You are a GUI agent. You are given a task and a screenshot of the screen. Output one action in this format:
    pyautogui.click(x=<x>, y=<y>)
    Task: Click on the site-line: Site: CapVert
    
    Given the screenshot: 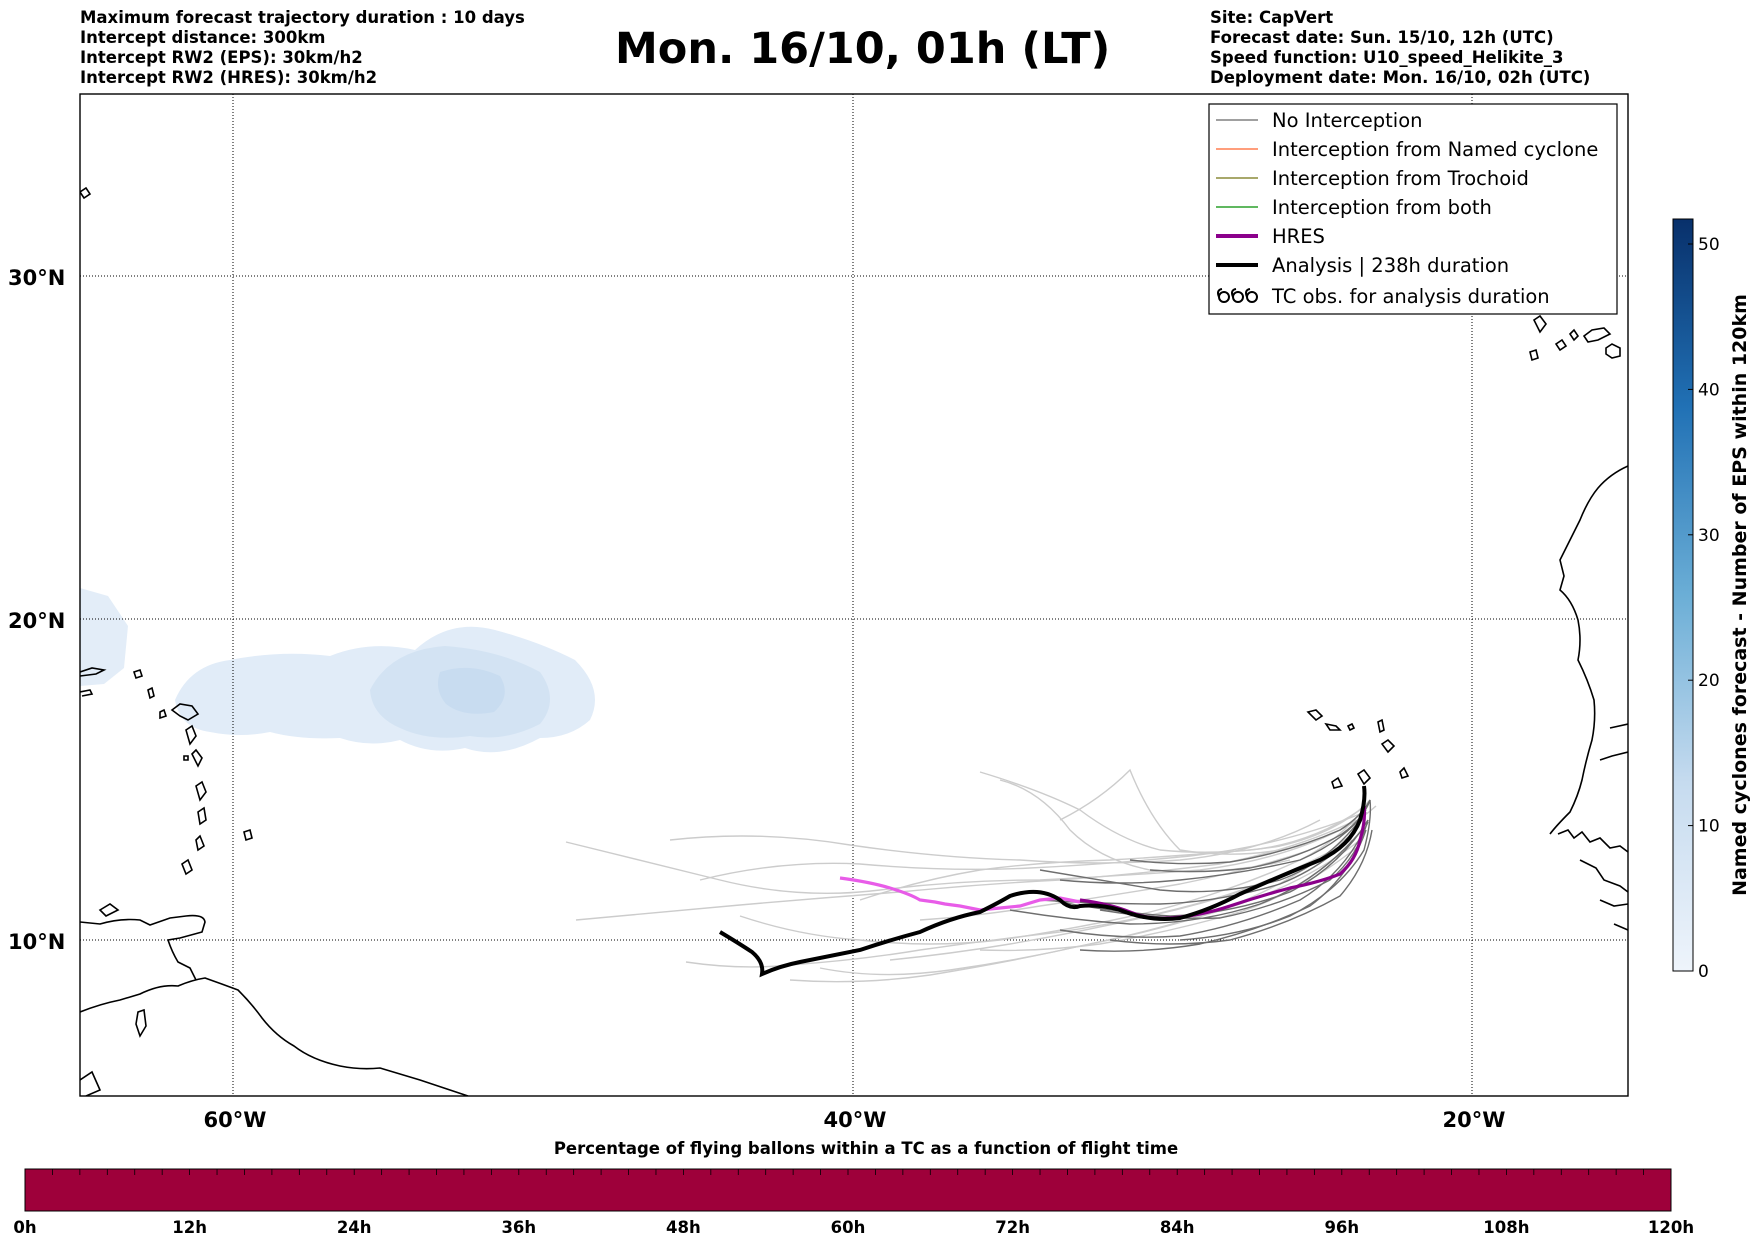 What is the action you would take?
    pyautogui.click(x=1272, y=17)
    